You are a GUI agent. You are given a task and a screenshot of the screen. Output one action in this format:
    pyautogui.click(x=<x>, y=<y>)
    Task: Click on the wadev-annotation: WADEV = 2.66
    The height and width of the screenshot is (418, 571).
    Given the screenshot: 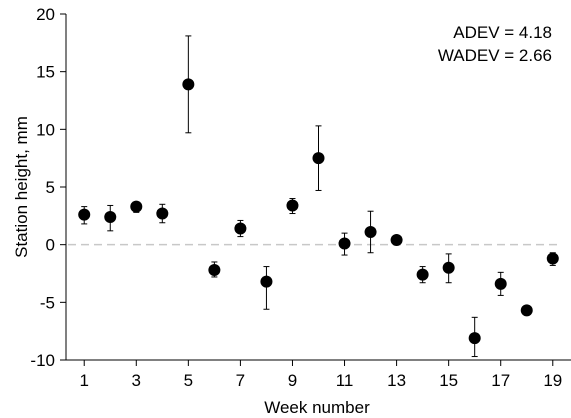 What is the action you would take?
    pyautogui.click(x=495, y=55)
    